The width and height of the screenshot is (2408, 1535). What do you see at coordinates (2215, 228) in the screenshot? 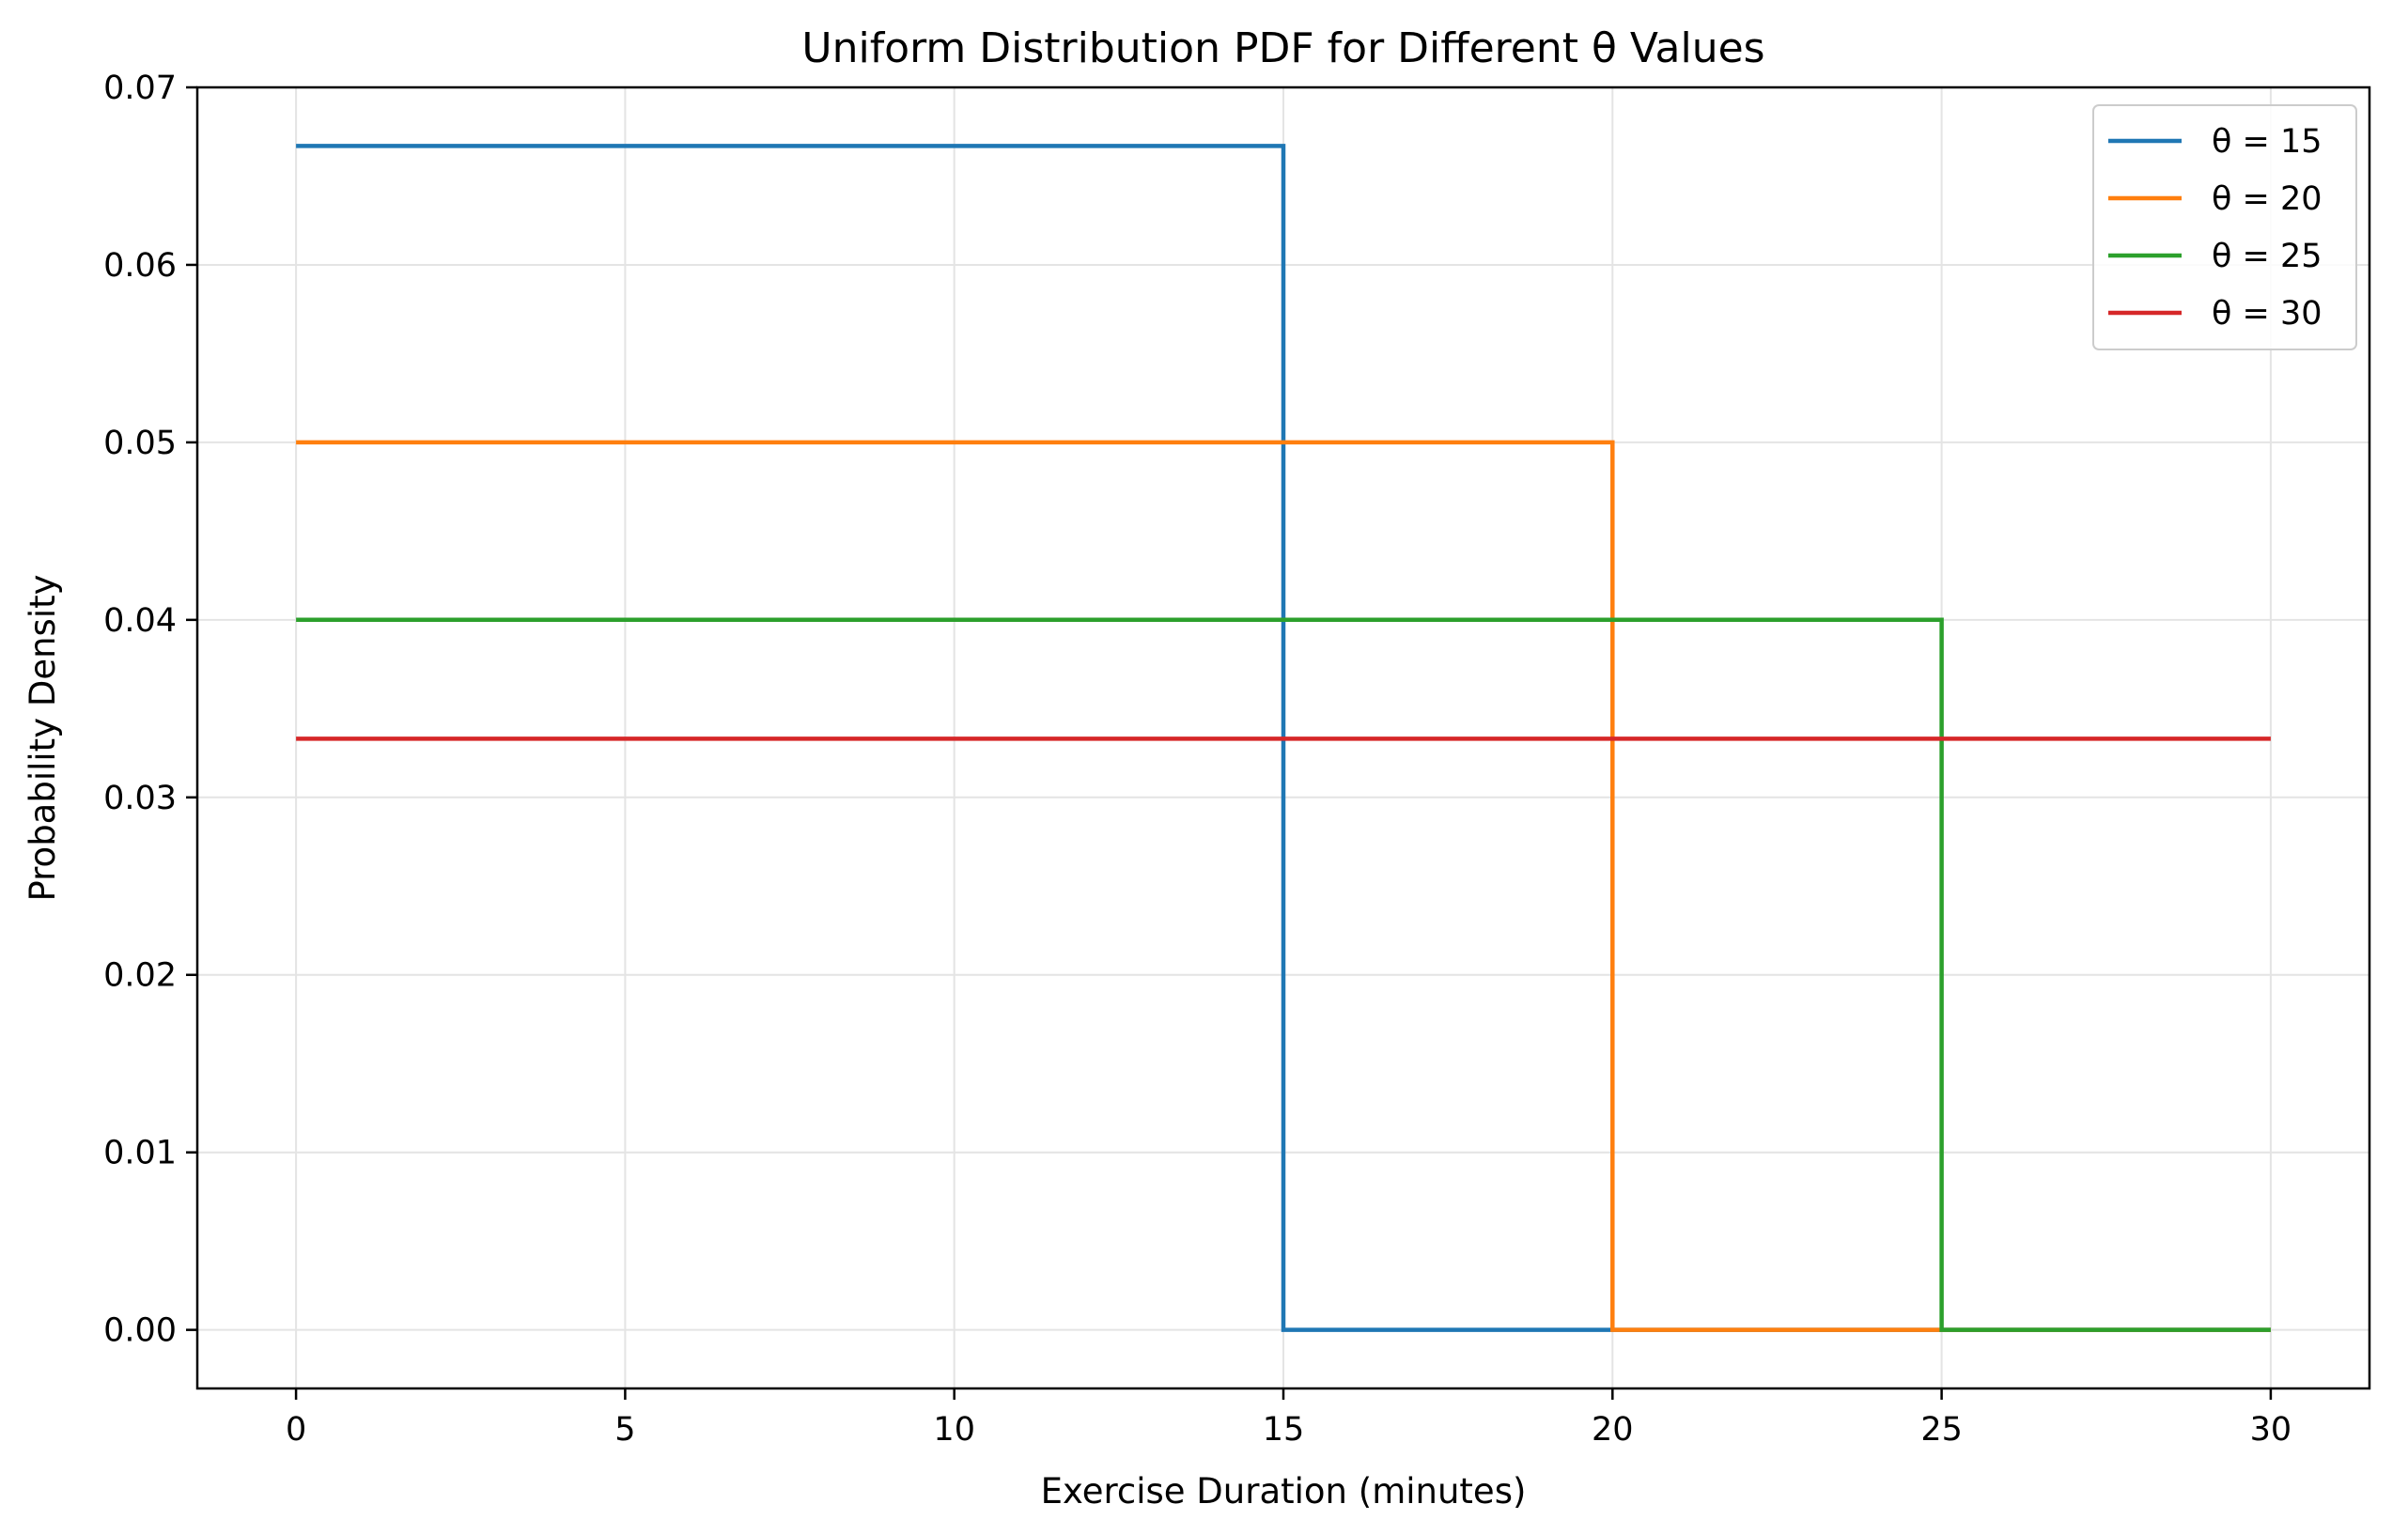
I see `legend-items: θ = 15 θ = 20 θ = 25 θ = 30` at bounding box center [2215, 228].